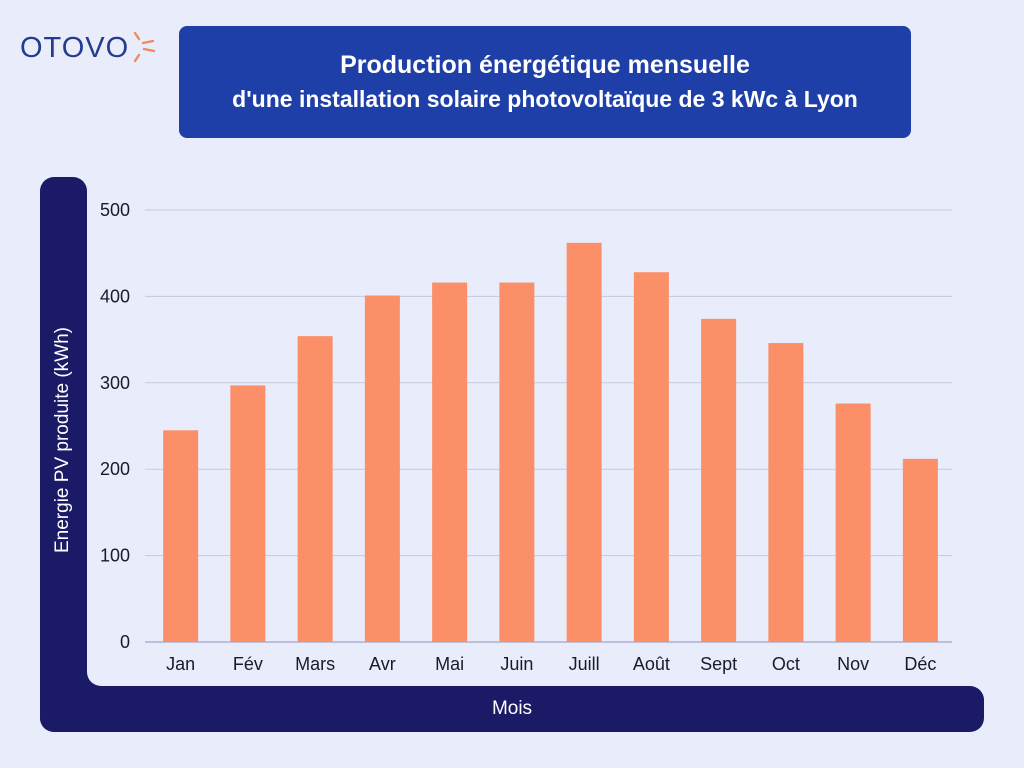 Image resolution: width=1024 pixels, height=768 pixels. I want to click on x-axis-label: Mois, so click(512, 708).